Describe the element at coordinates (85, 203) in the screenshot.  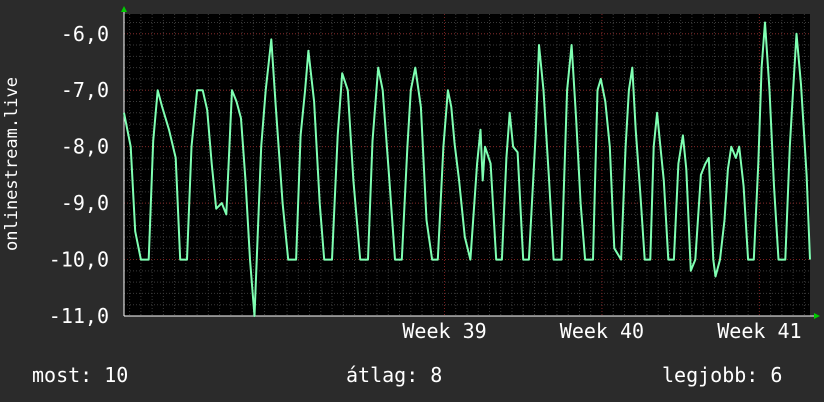
I see `y-tick-label: -9,0` at that location.